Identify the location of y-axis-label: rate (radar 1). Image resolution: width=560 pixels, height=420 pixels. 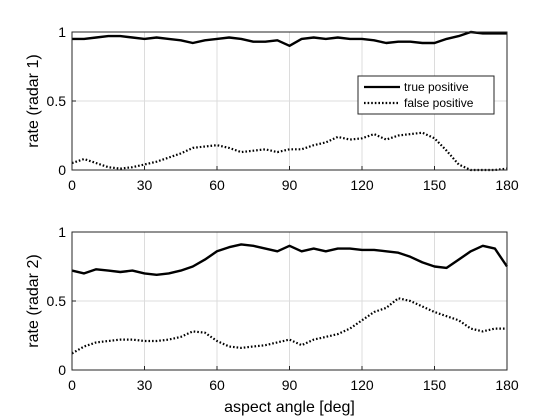
(33, 100).